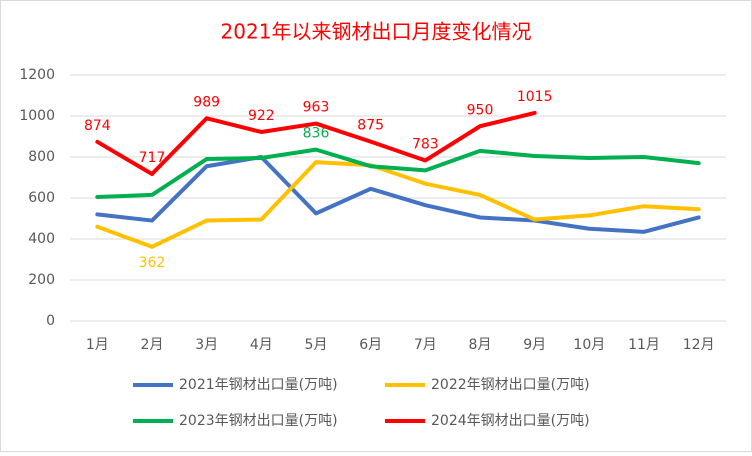  What do you see at coordinates (152, 158) in the screenshot?
I see `data-label: 717` at bounding box center [152, 158].